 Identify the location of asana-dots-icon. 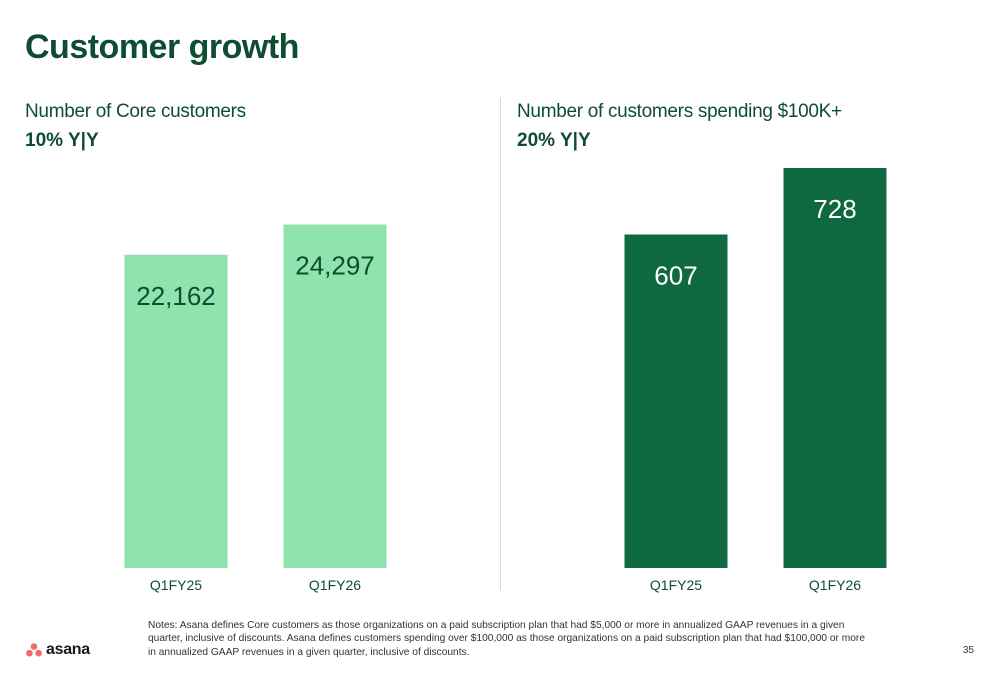
(34, 650).